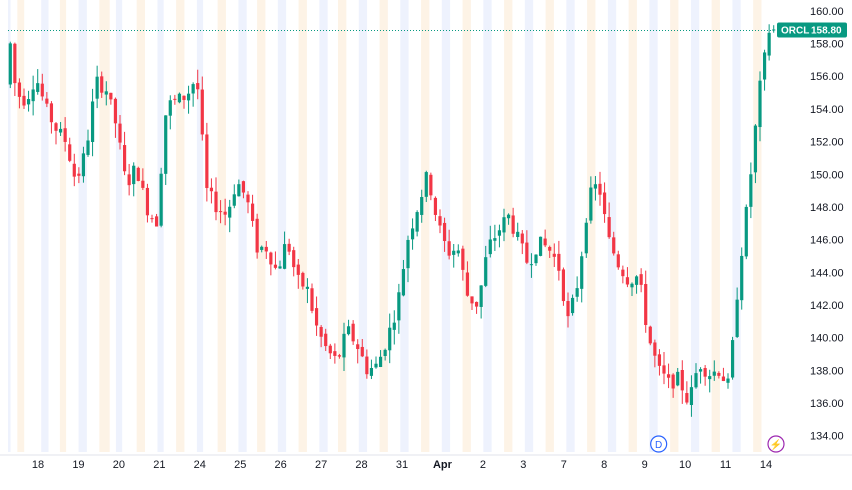 The width and height of the screenshot is (852, 490). I want to click on earnings-marker: ⚡, so click(776, 444).